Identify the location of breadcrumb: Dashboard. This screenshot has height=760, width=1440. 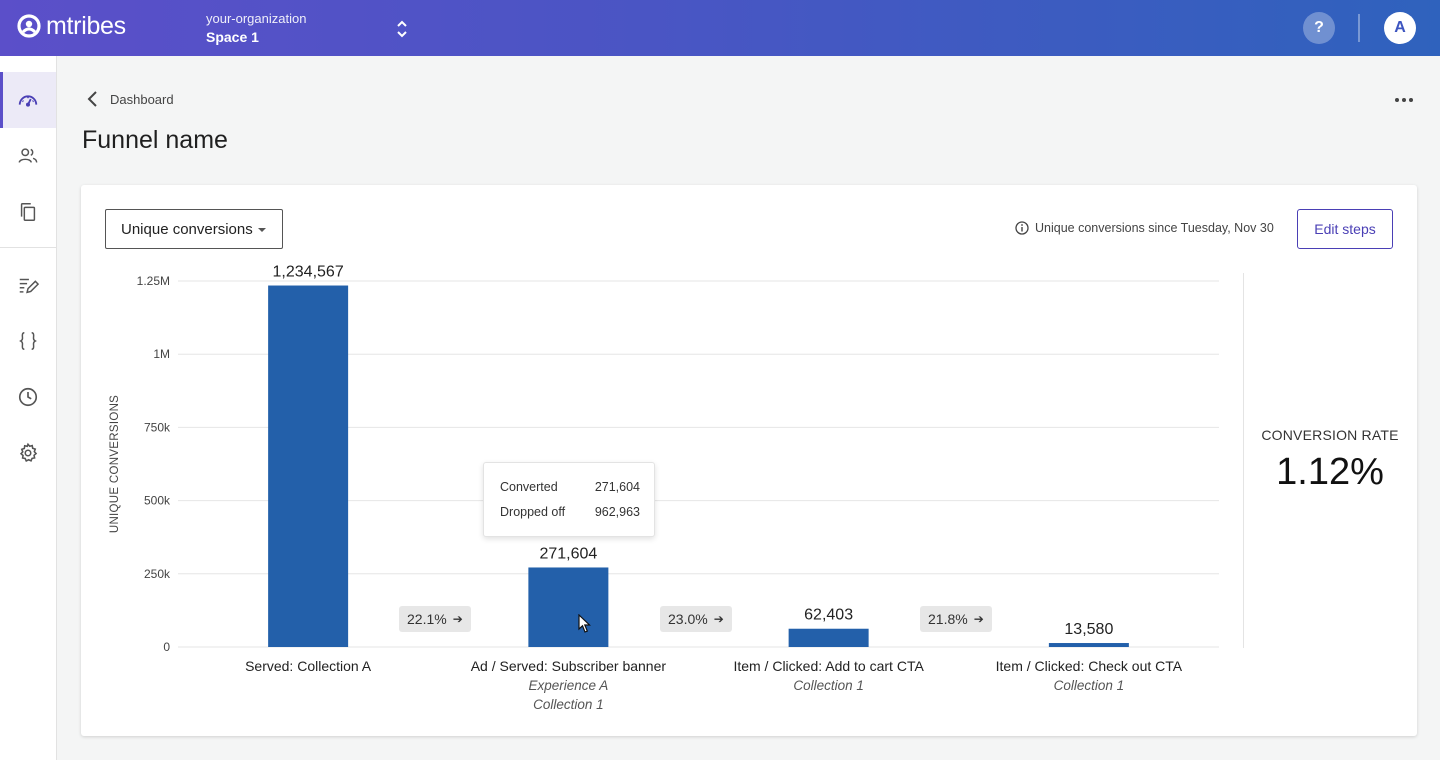
(130, 99).